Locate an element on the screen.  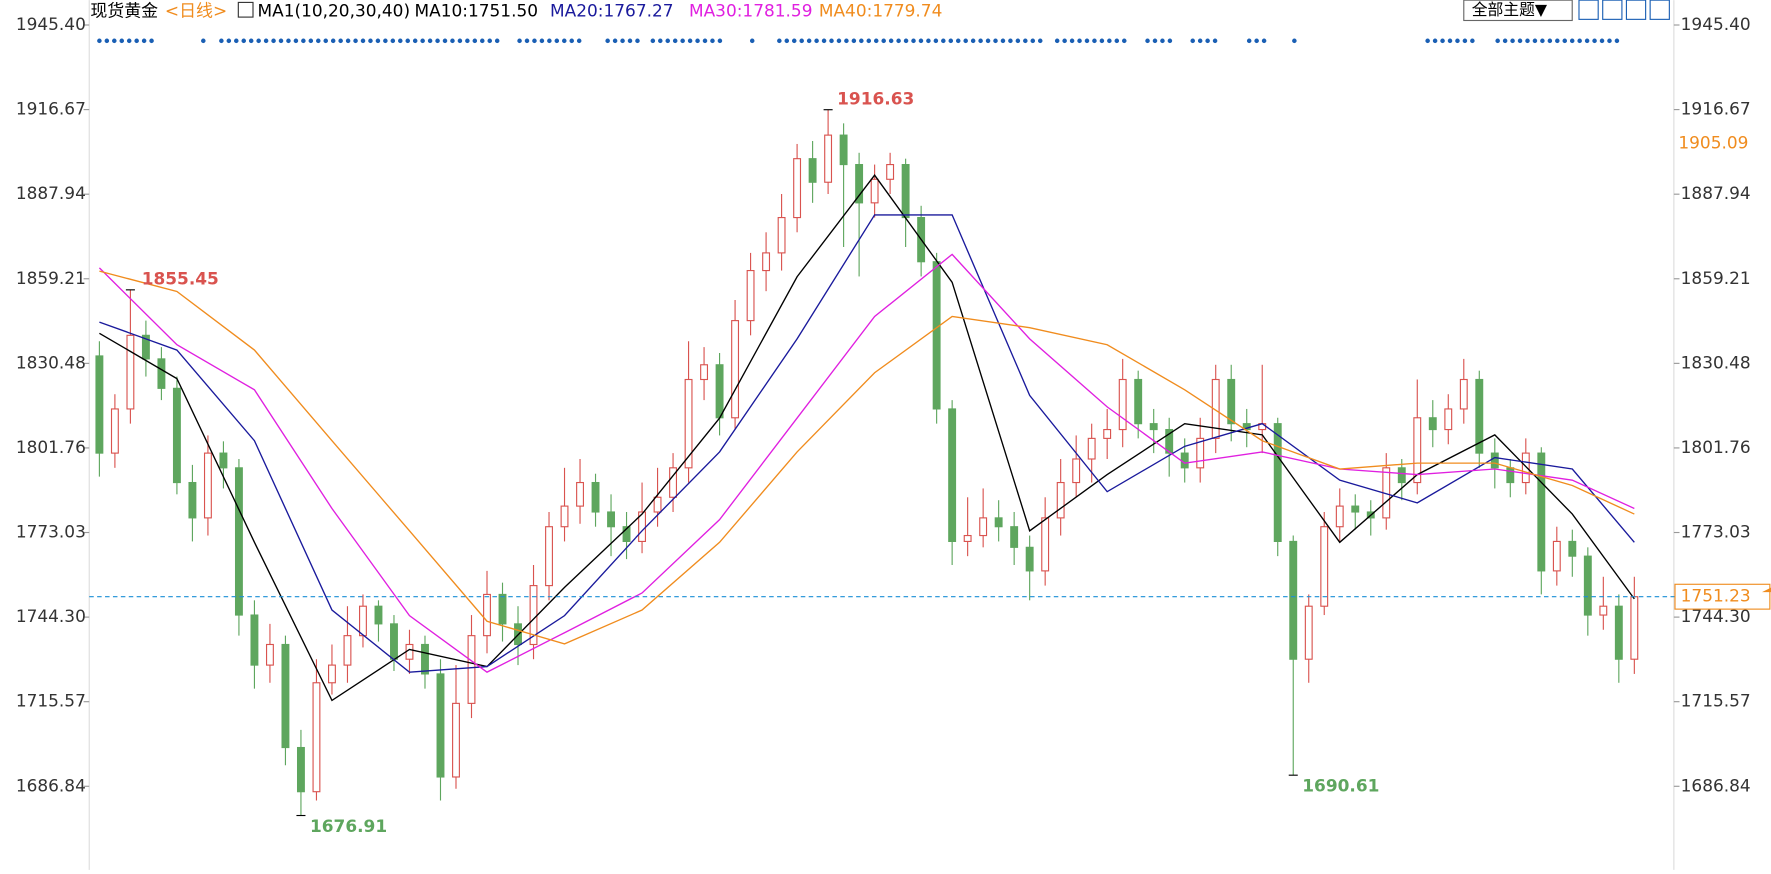
y-tick-label: 1715.57 is located at coordinates (1716, 701).